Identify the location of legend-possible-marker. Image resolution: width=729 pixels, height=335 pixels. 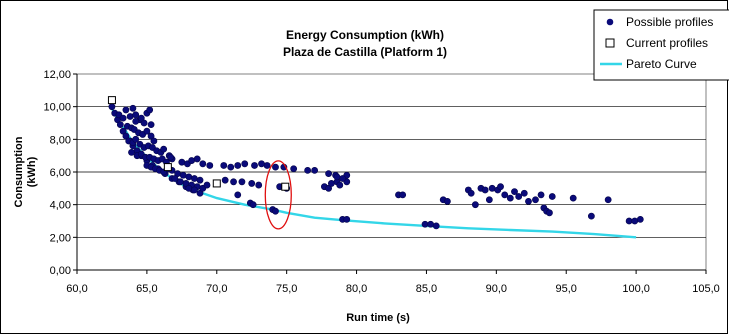
(610, 22).